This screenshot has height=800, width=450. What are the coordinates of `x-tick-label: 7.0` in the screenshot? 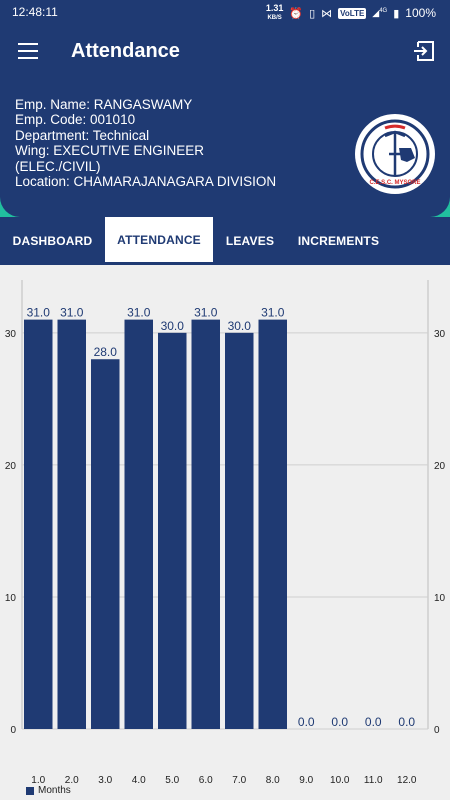 It's located at (239, 780).